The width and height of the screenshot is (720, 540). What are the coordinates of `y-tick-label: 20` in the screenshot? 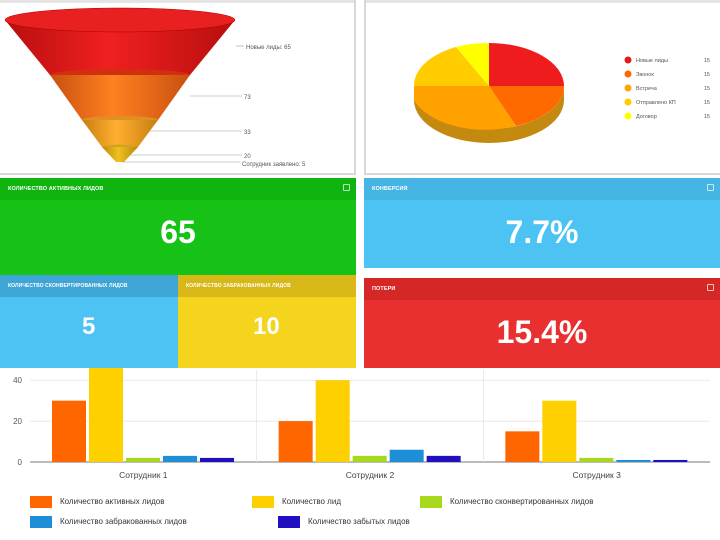 It's located at (17, 421).